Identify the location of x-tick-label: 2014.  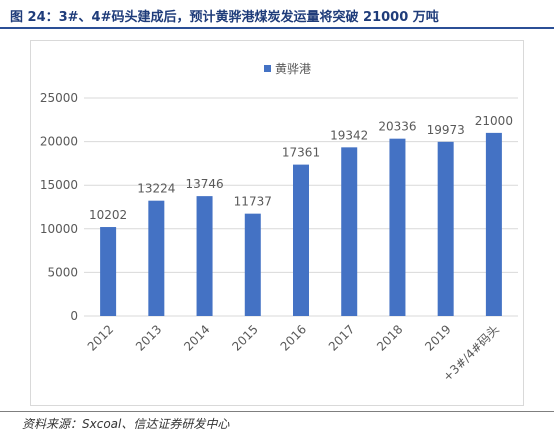
(196, 337).